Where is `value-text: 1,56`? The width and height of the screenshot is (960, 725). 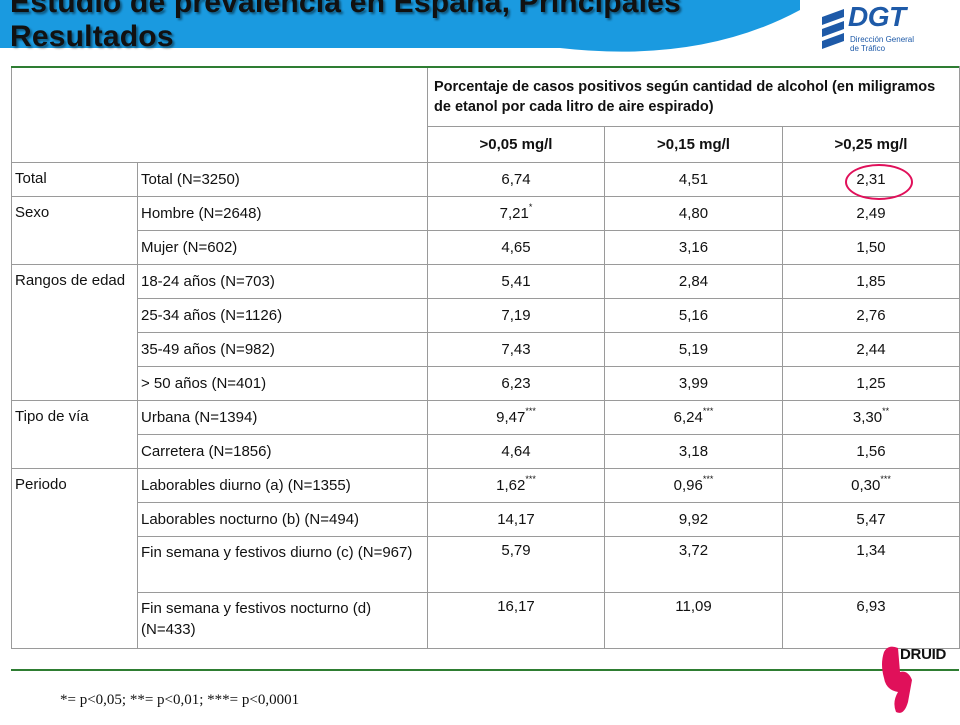 value-text: 1,56 is located at coordinates (871, 451).